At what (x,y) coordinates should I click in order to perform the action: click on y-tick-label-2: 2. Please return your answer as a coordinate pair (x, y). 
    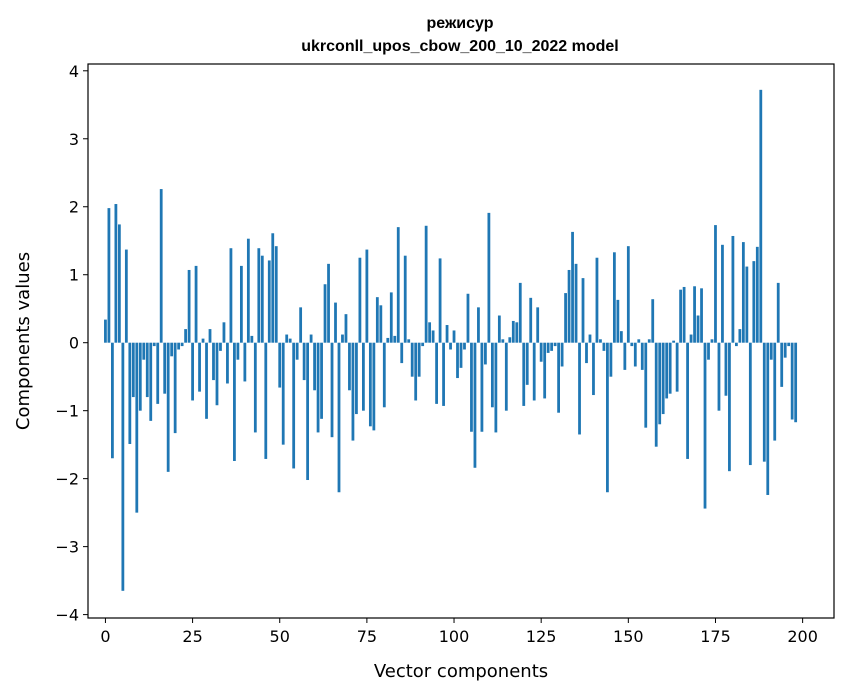
    Looking at the image, I should click on (74, 207).